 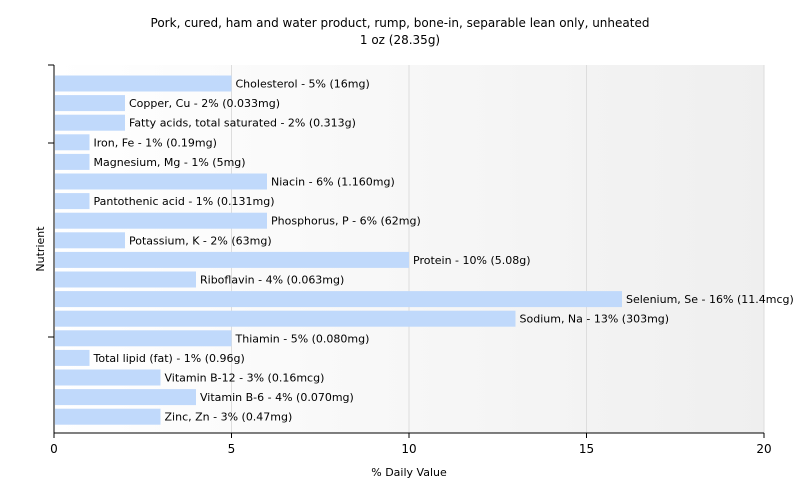 What do you see at coordinates (200, 240) in the screenshot?
I see `bar-label: Potassium, K - 2% (63mg)` at bounding box center [200, 240].